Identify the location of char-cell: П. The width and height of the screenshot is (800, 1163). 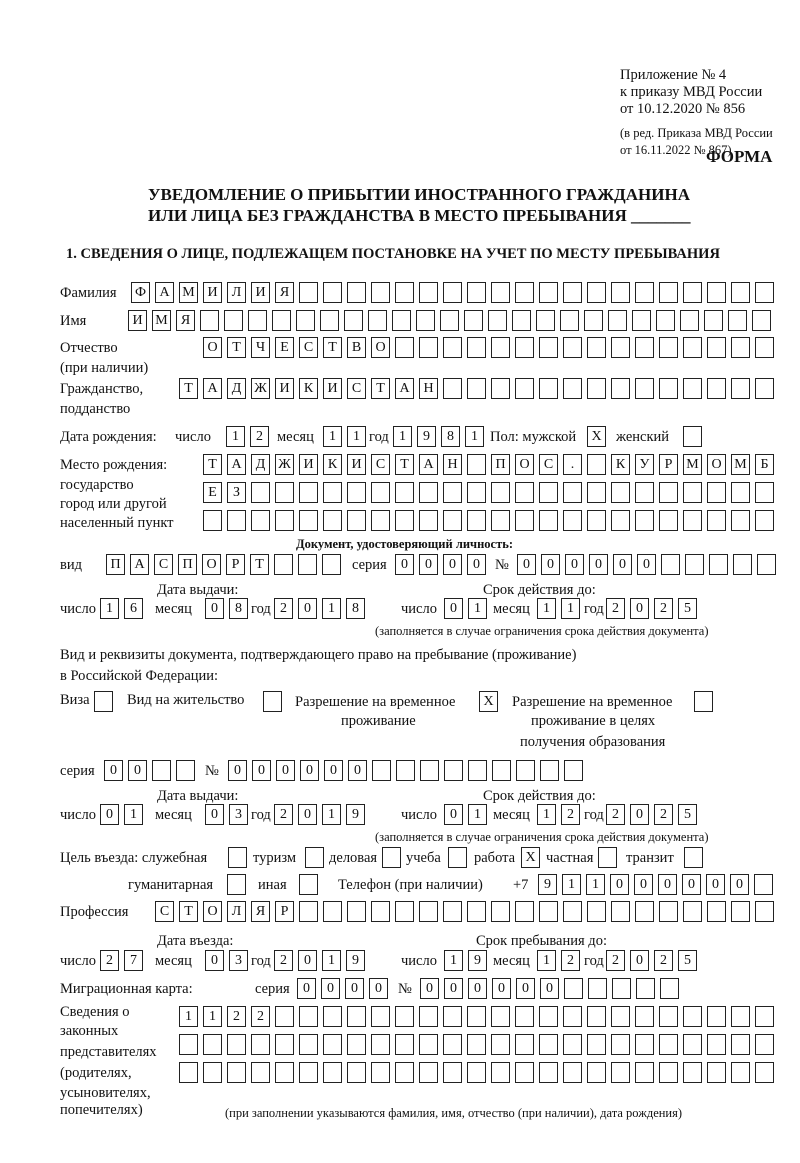
(115, 564).